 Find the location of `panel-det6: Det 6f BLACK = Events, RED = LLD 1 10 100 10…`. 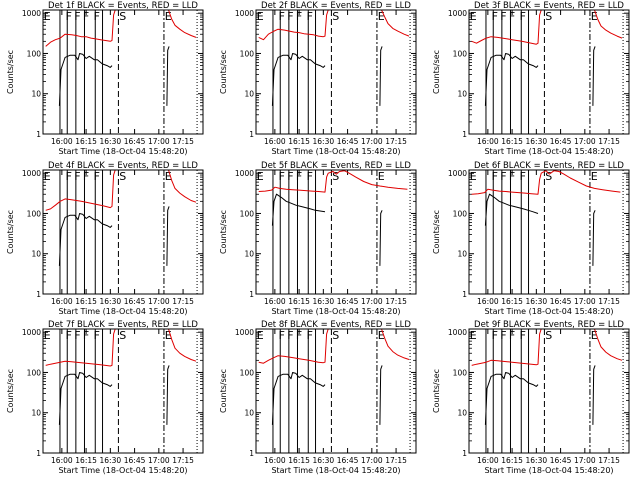

panel-det6: Det 6f BLACK = Events, RED = LLD 1 10 100 10… is located at coordinates (531, 238).